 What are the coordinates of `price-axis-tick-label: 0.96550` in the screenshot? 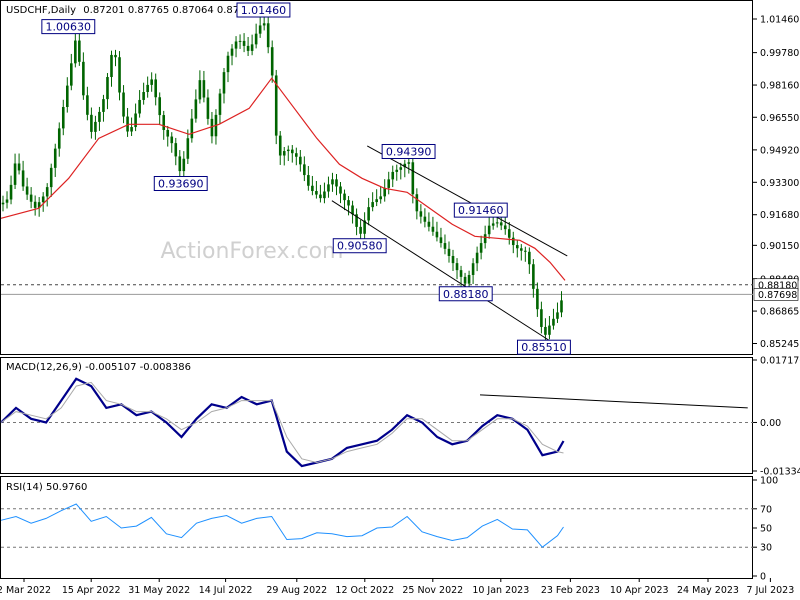 It's located at (779, 118).